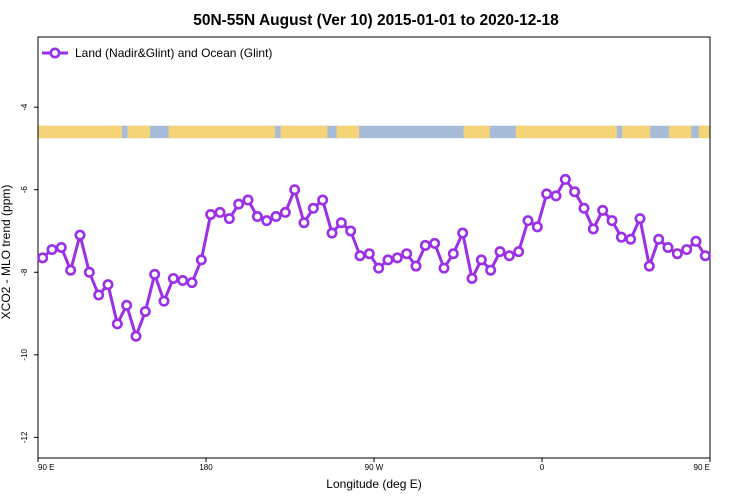 The width and height of the screenshot is (750, 500). Describe the element at coordinates (173, 53) in the screenshot. I see `legend-label: Land (Nadir&Glint) and Ocean (Glint)` at that location.